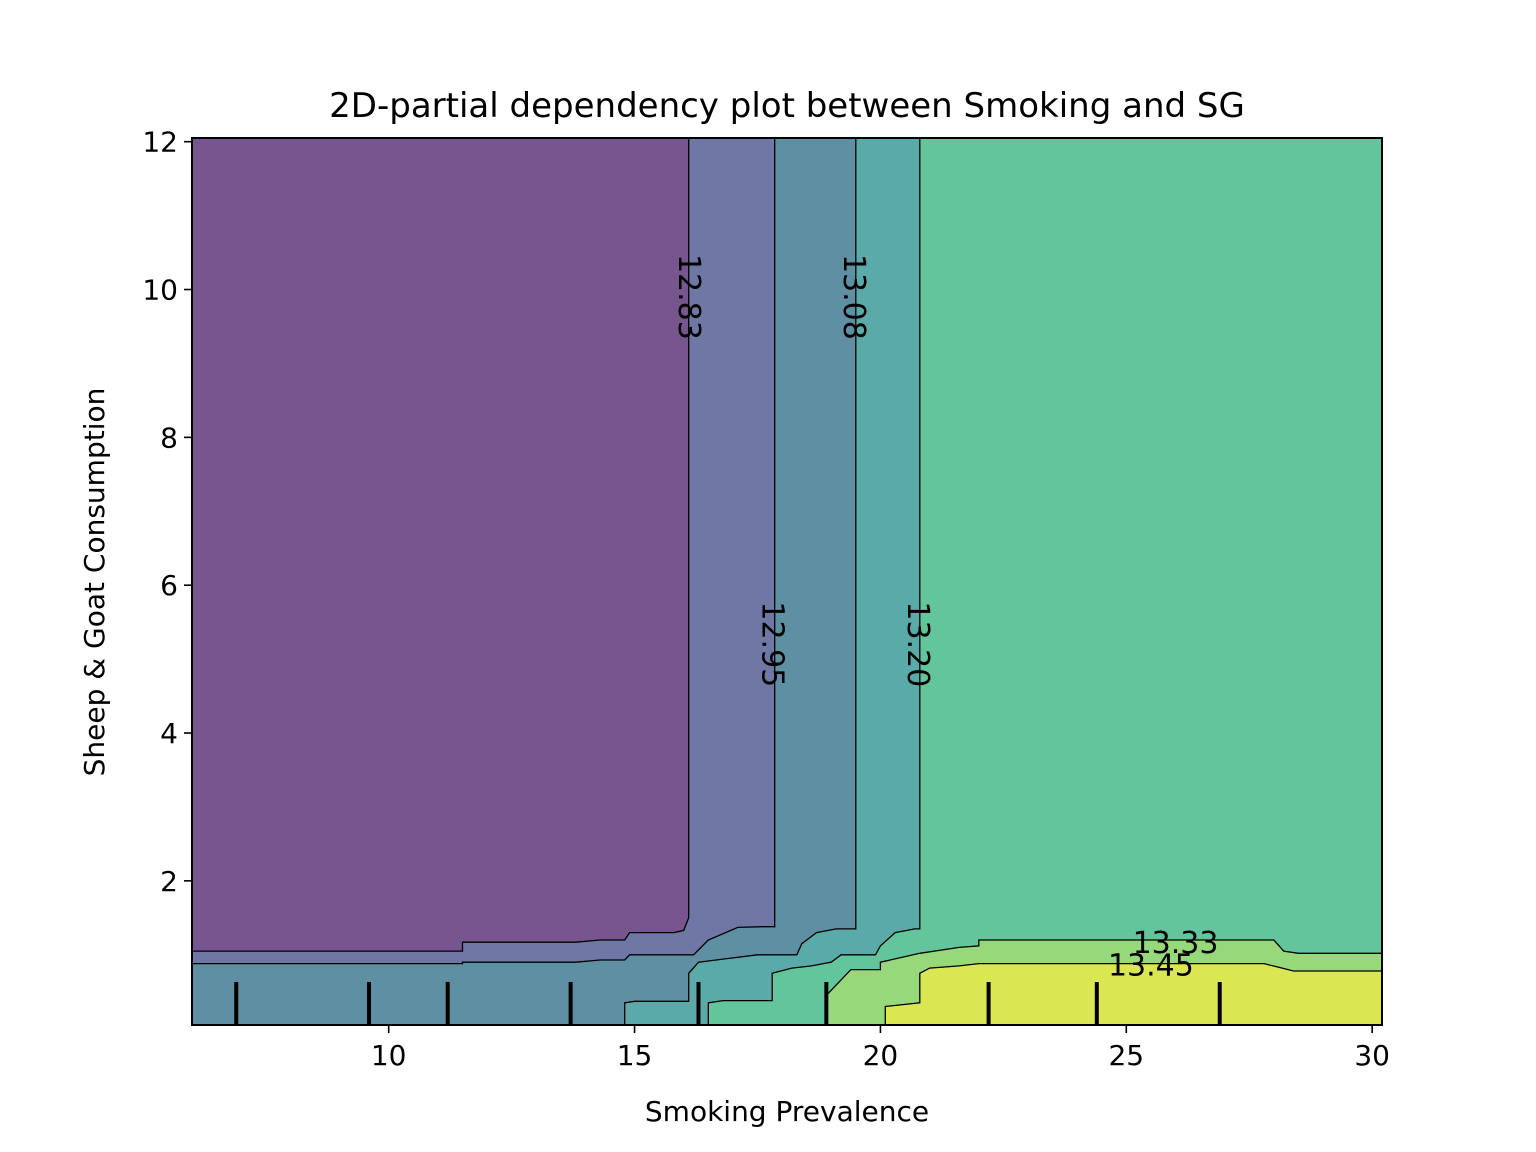 The height and width of the screenshot is (1152, 1536). What do you see at coordinates (94, 582) in the screenshot?
I see `y-axis-title: Sheep & Goat Consumption` at bounding box center [94, 582].